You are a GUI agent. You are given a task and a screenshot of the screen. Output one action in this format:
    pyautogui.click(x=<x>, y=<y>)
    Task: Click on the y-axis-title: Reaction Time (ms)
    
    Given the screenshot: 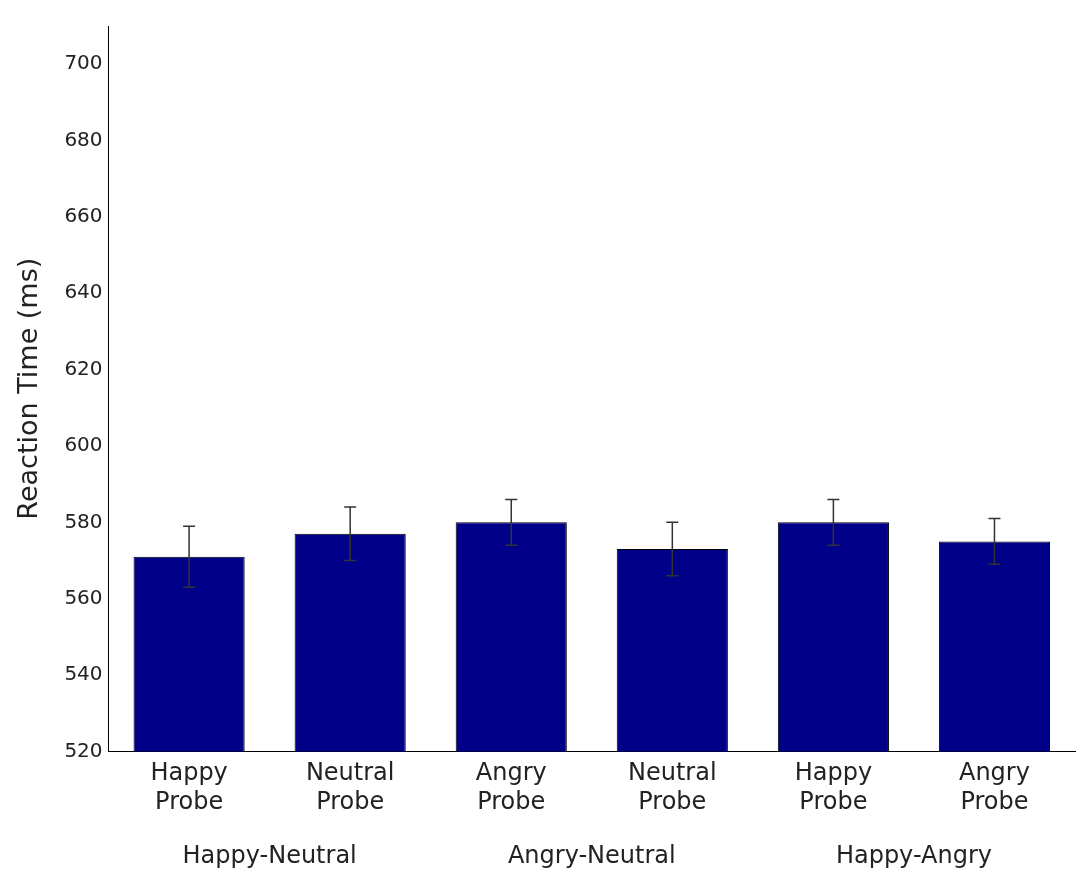 What is the action you would take?
    pyautogui.click(x=28, y=388)
    